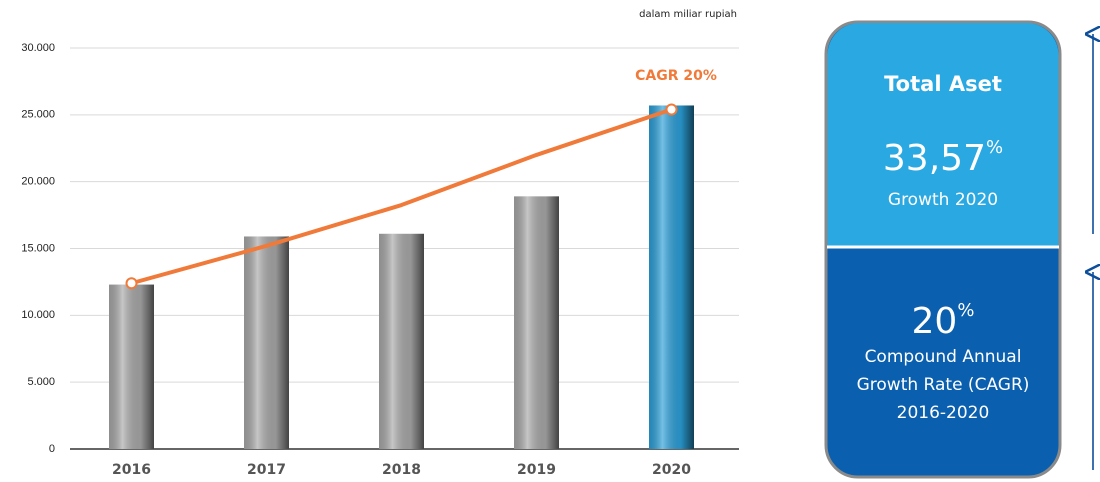 This screenshot has height=482, width=1100. What do you see at coordinates (943, 413) in the screenshot?
I see `panel-caption: 2016-2020` at bounding box center [943, 413].